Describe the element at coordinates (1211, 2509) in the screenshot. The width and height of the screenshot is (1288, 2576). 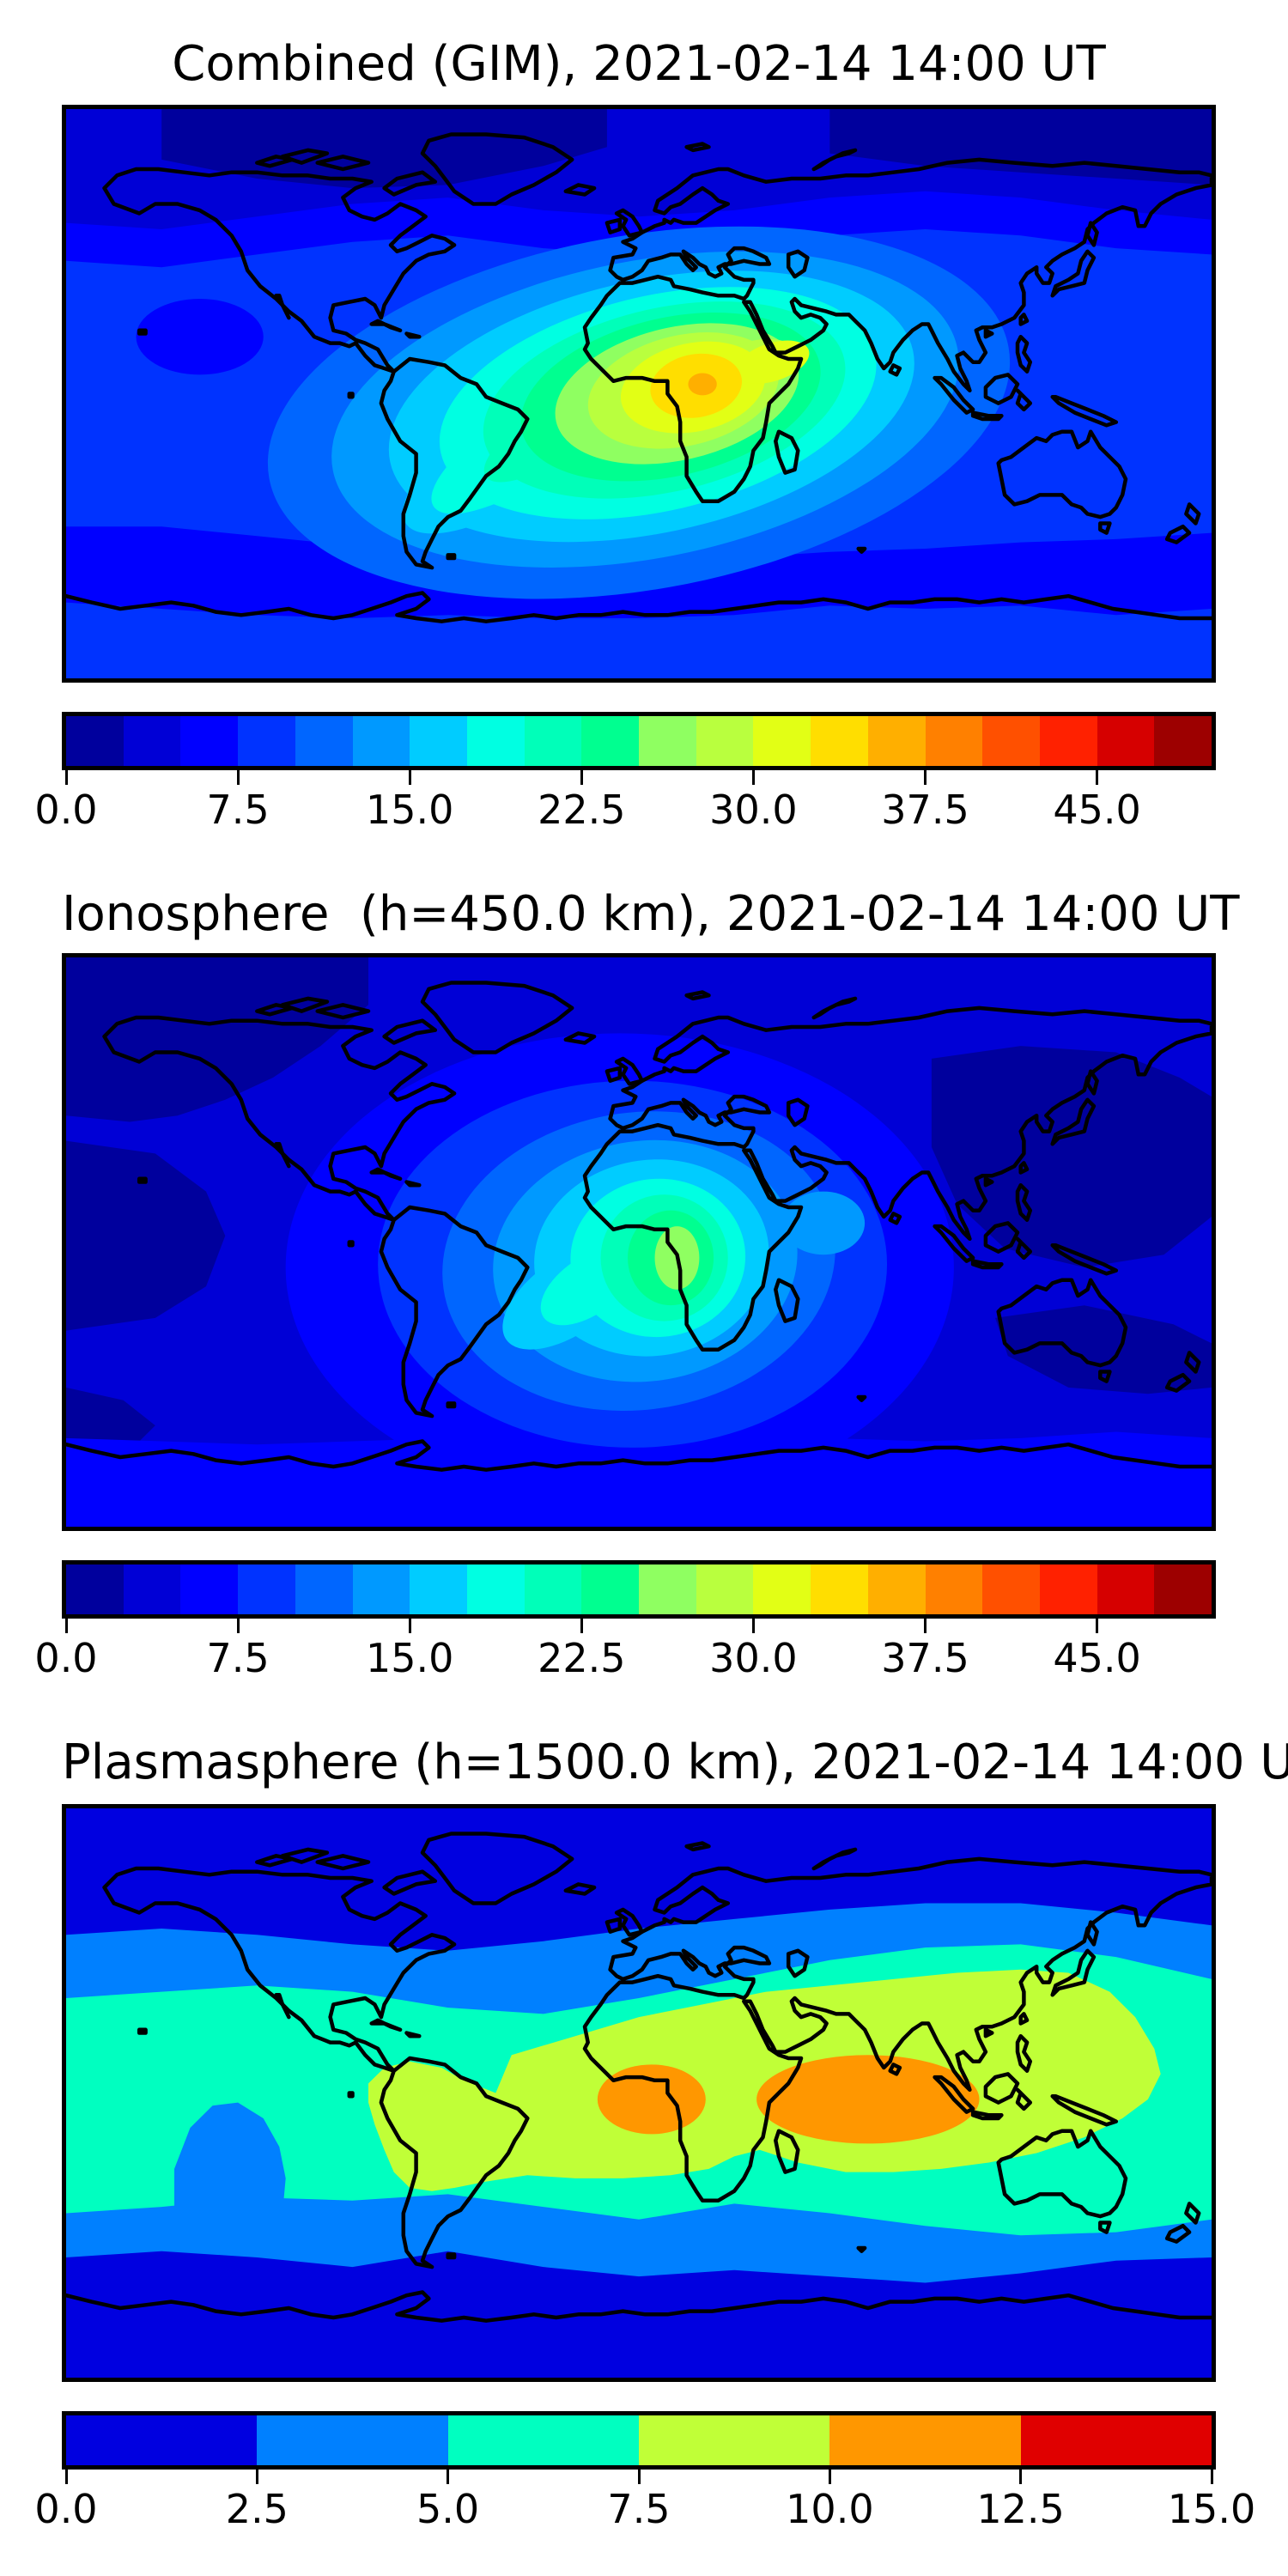
I see `colorbar-tick-label: 15.0` at that location.